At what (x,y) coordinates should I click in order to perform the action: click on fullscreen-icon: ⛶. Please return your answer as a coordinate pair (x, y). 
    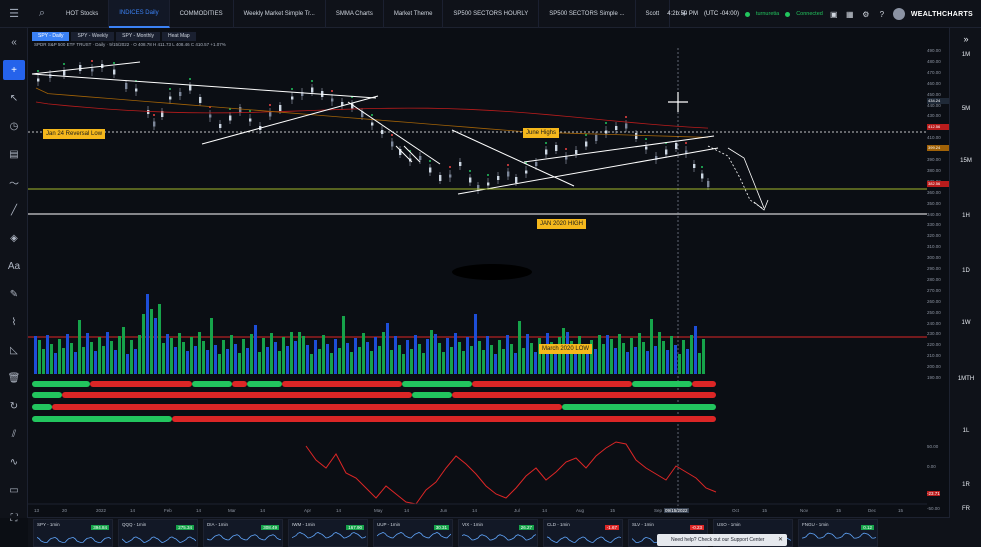
    Looking at the image, I should click on (14, 518).